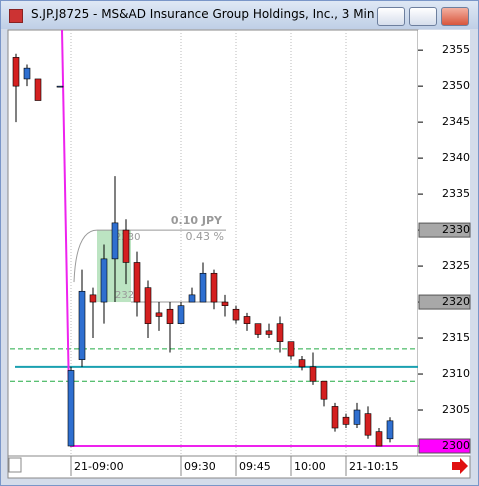 Image resolution: width=479 pixels, height=486 pixels. Describe the element at coordinates (456, 121) in the screenshot. I see `y-tick-label: 2345` at that location.